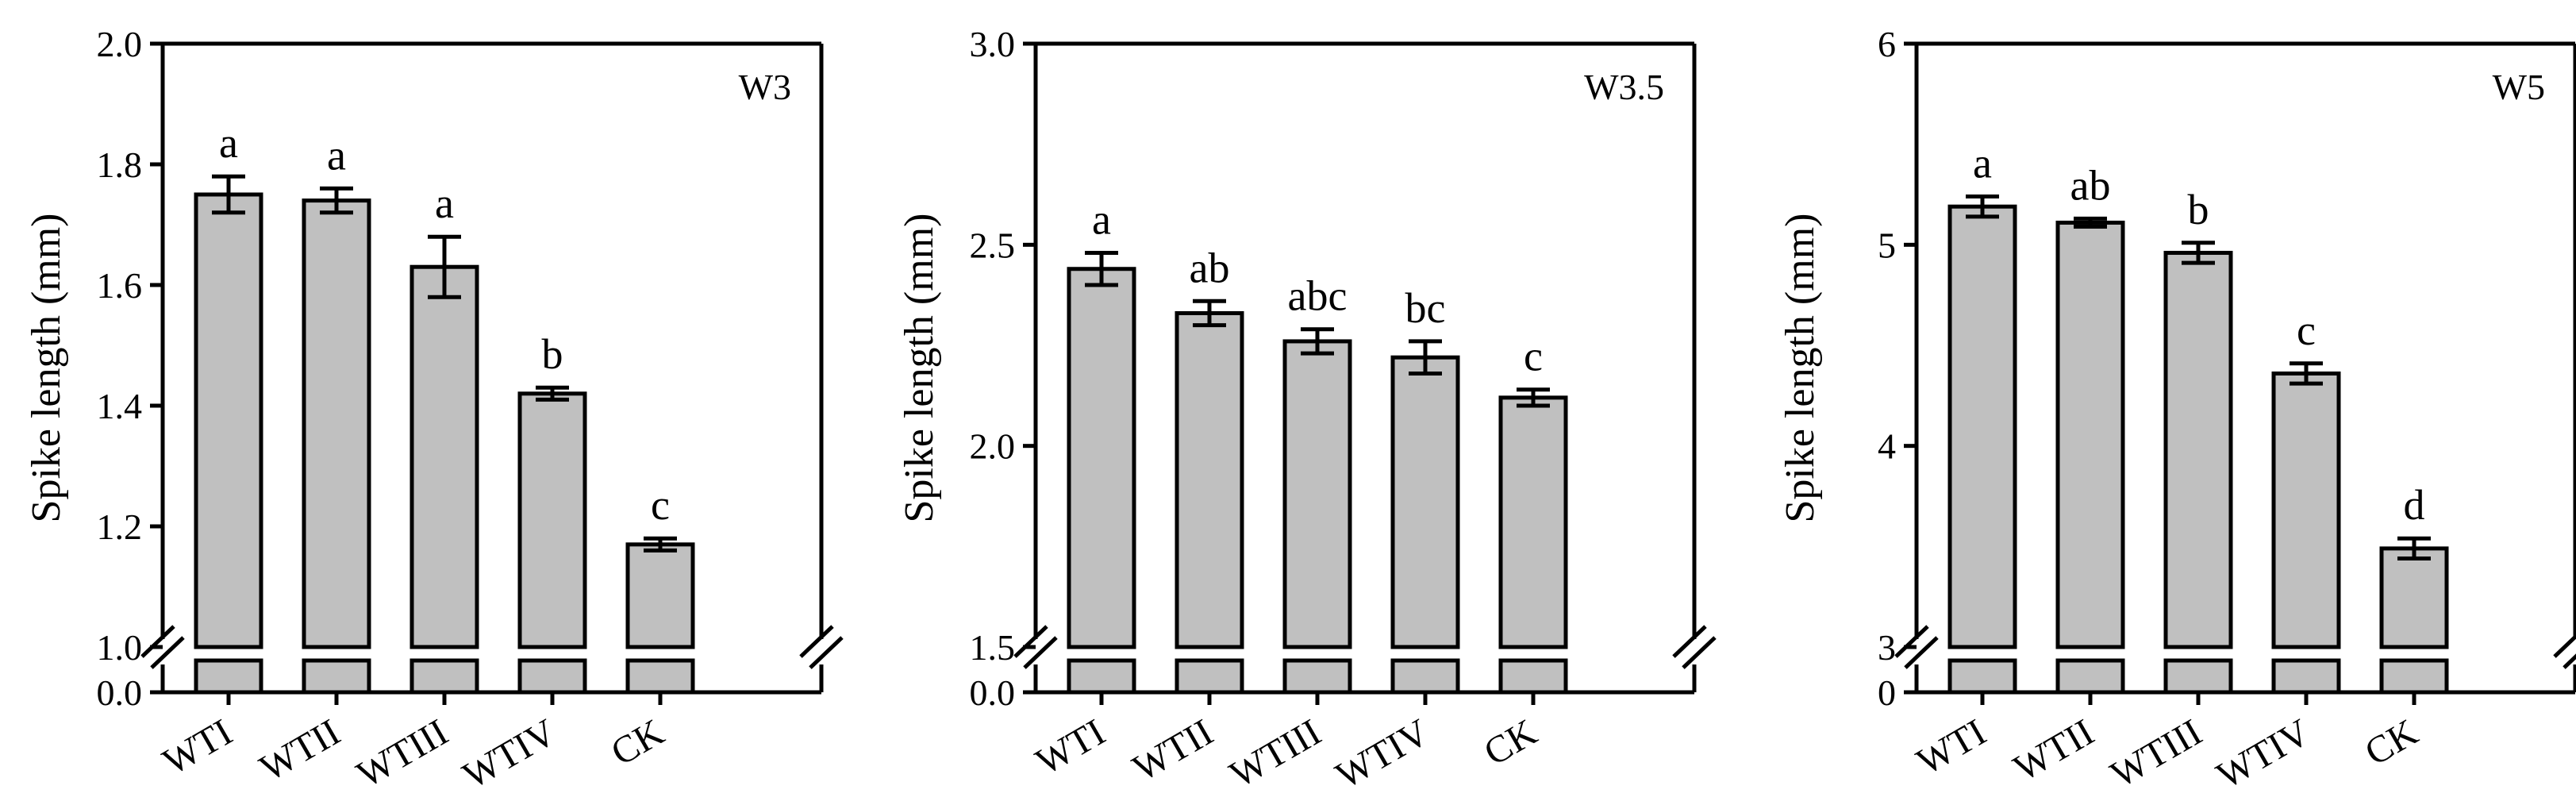 The height and width of the screenshot is (805, 2576). I want to click on y-tick-label: 1.2, so click(120, 526).